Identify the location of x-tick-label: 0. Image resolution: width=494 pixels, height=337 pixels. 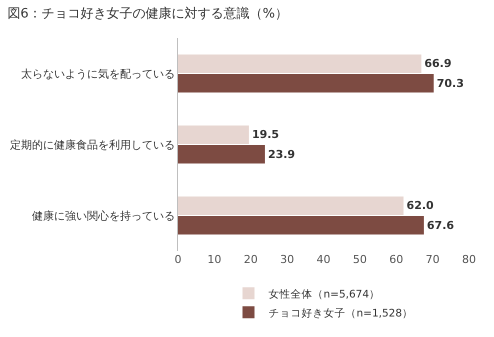
(178, 259).